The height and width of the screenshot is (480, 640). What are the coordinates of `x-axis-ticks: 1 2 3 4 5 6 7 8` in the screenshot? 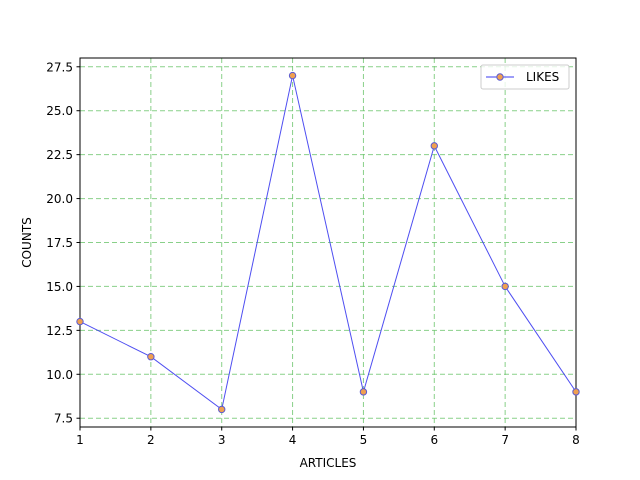 It's located at (328, 437).